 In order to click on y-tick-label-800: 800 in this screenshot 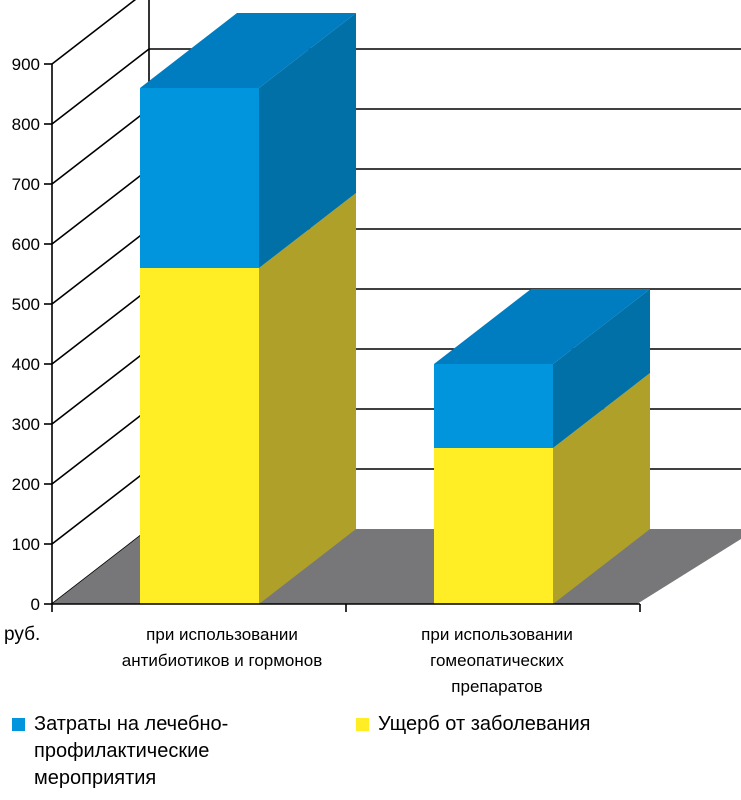, I will do `click(26, 124)`.